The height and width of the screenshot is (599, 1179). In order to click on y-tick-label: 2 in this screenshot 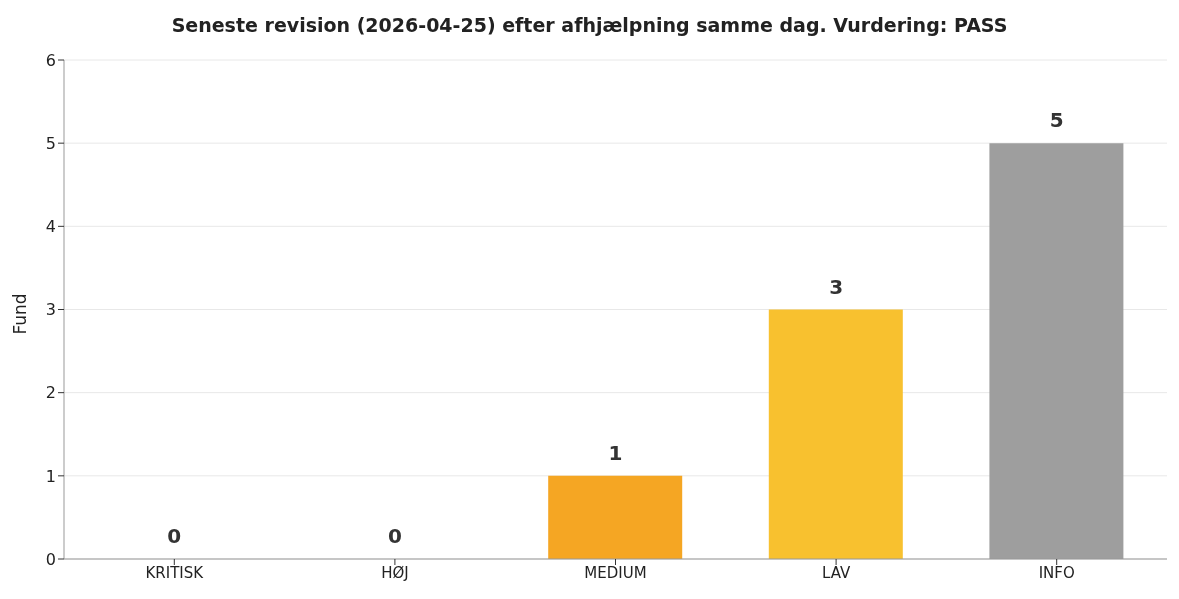, I will do `click(50, 393)`.